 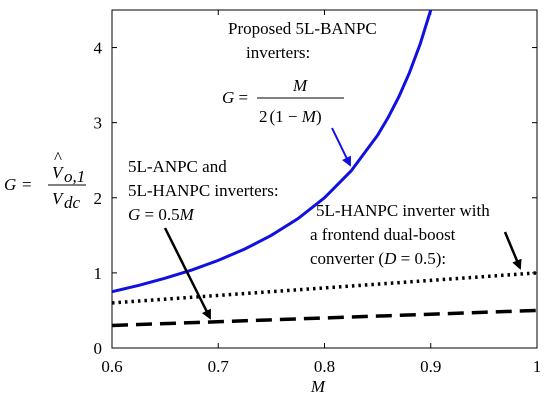 What do you see at coordinates (98, 48) in the screenshot?
I see `y-tick-label: 4` at bounding box center [98, 48].